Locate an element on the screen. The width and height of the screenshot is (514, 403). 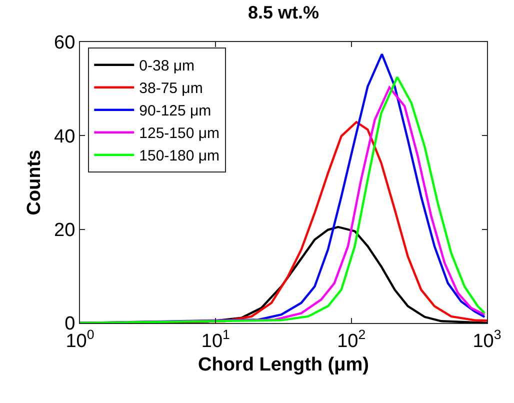
x-tick-label: 10$^{1}$ is located at coordinates (215, 339).